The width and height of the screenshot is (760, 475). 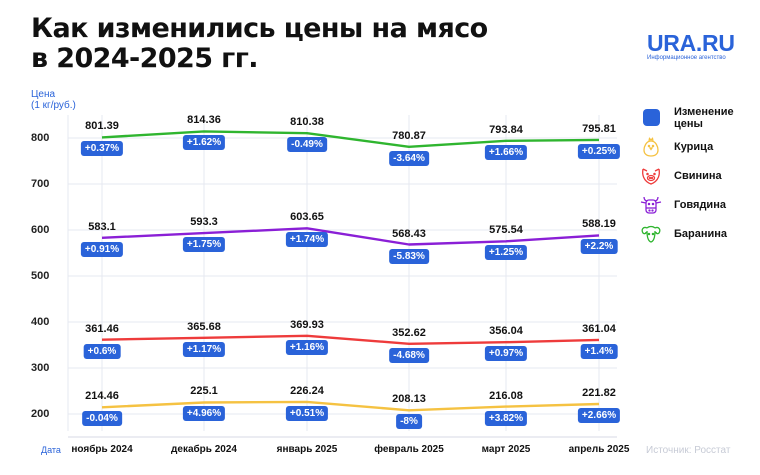 I want to click on x-tick-label: январь 2025, so click(x=307, y=449).